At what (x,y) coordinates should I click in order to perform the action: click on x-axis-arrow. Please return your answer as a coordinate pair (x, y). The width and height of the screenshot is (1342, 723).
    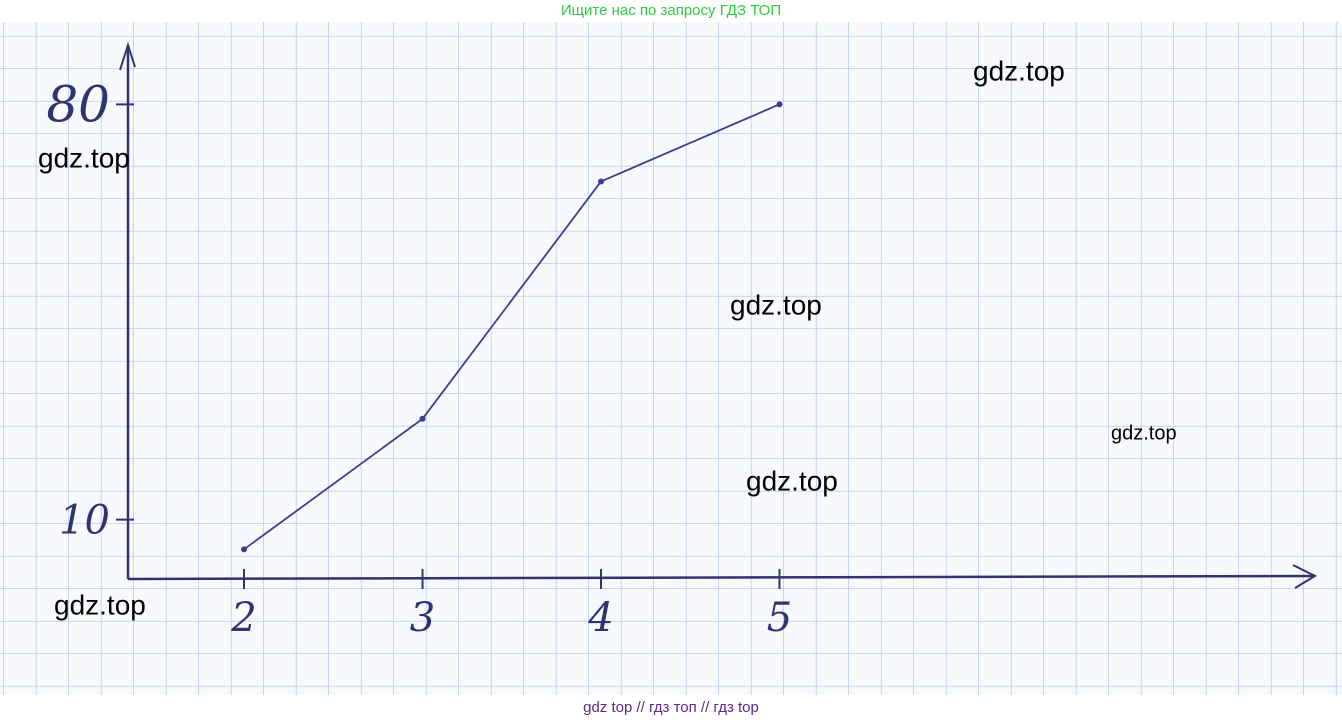
    Looking at the image, I should click on (1305, 576).